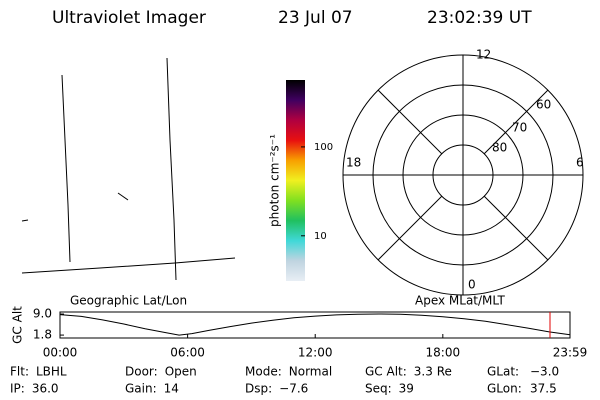  What do you see at coordinates (187, 353) in the screenshot?
I see `x-tick-label: 06:00` at bounding box center [187, 353].